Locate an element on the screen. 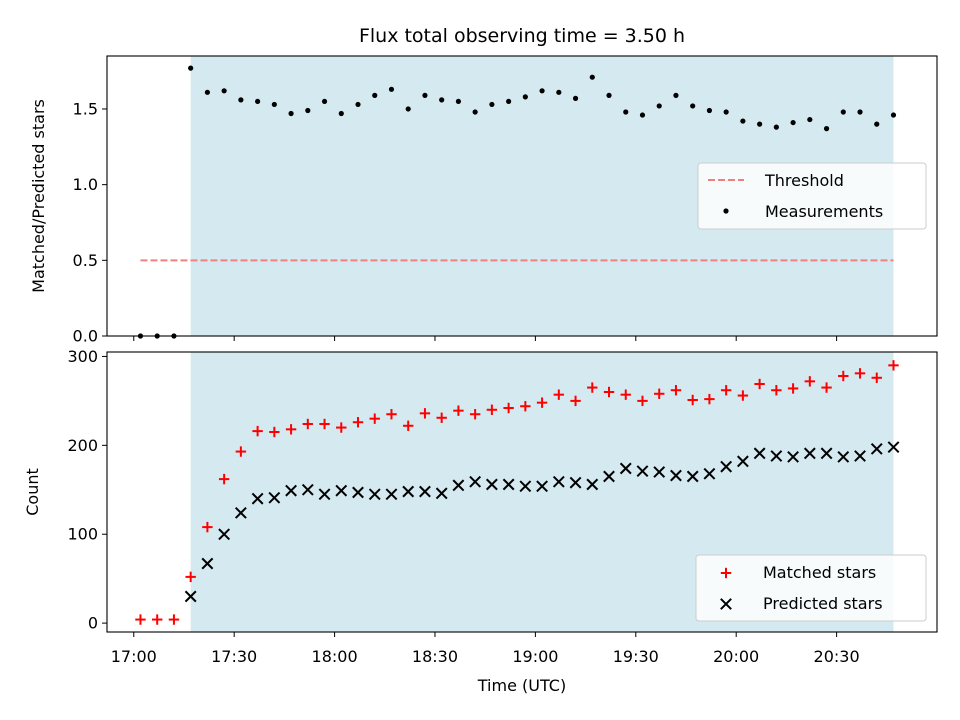  ratio-legend: Threshold Measurements is located at coordinates (812, 196).